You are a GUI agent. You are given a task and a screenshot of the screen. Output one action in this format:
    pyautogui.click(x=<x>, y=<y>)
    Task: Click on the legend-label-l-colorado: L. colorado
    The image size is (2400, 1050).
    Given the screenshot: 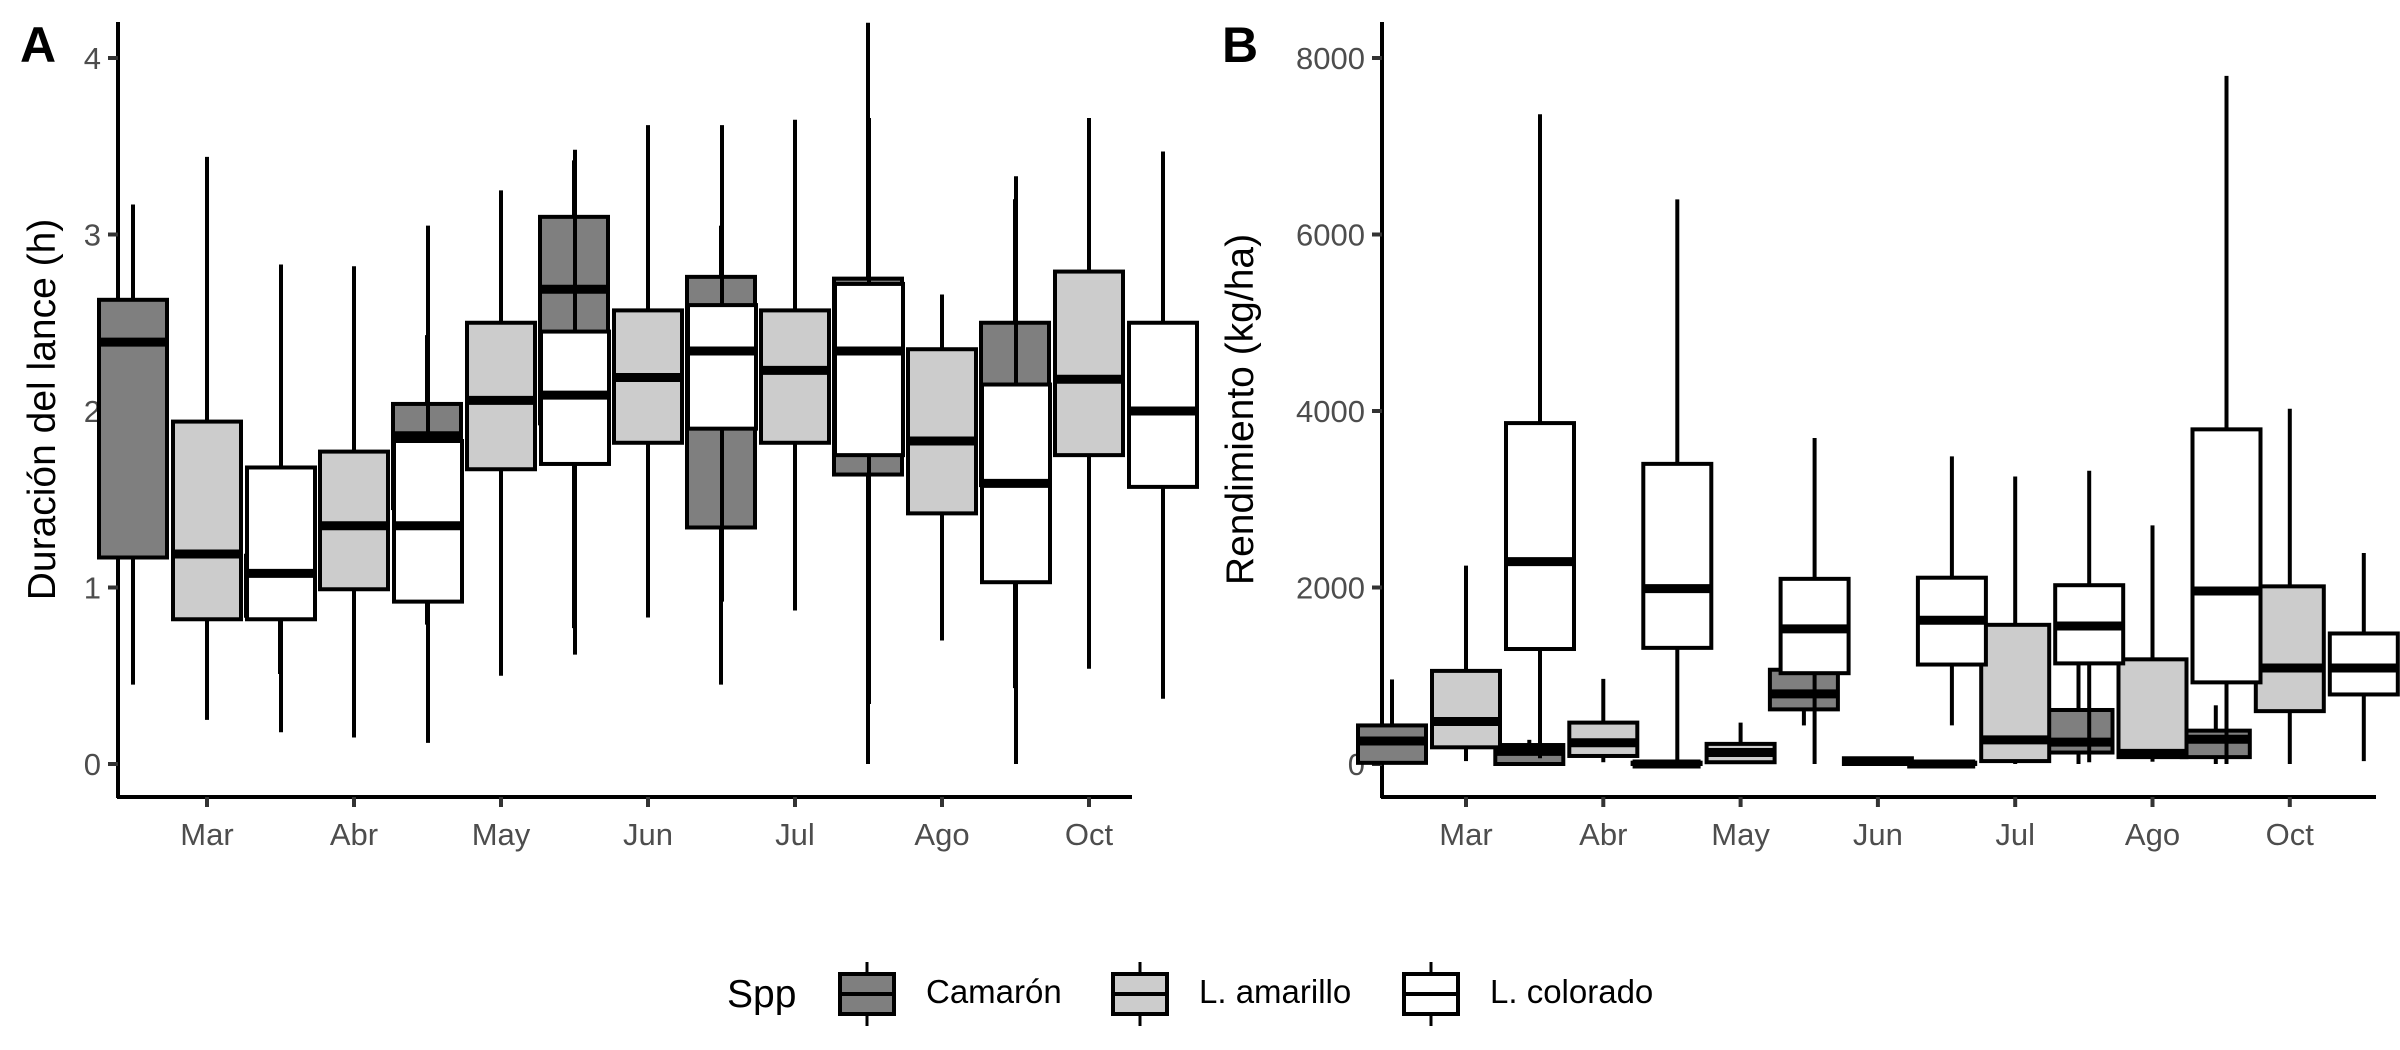 What is the action you would take?
    pyautogui.click(x=1571, y=991)
    